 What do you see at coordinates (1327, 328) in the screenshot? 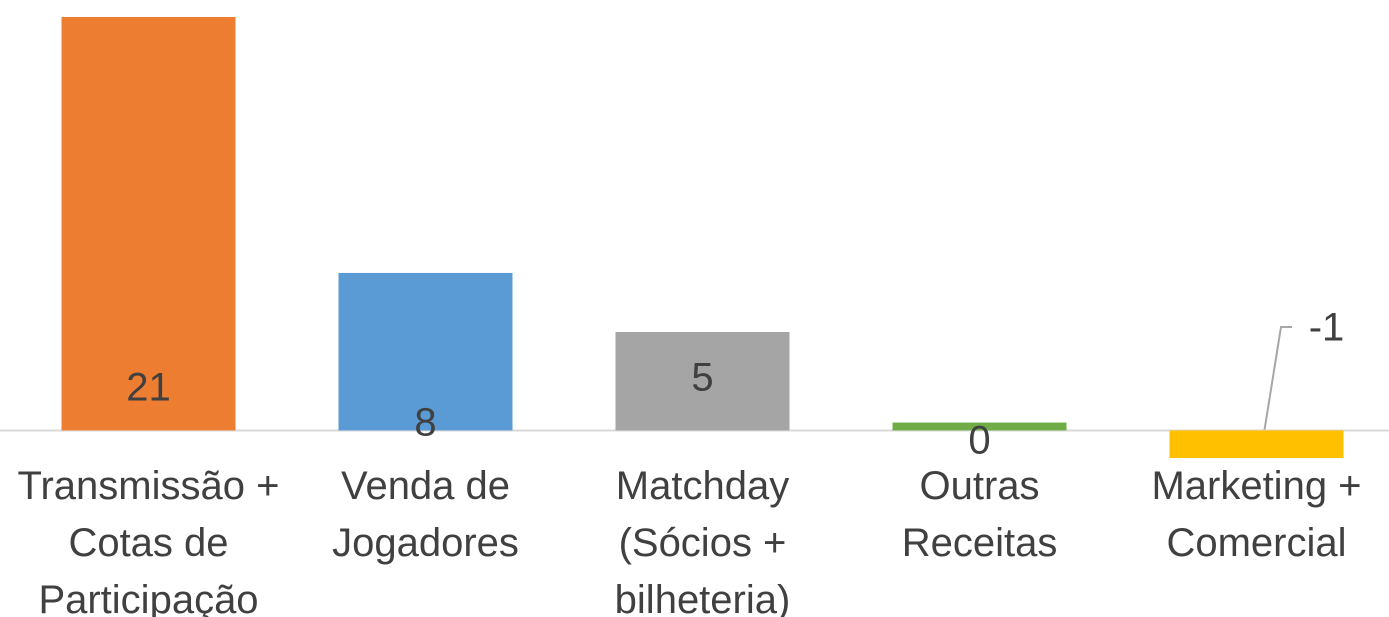
I see `data-label: -1` at bounding box center [1327, 328].